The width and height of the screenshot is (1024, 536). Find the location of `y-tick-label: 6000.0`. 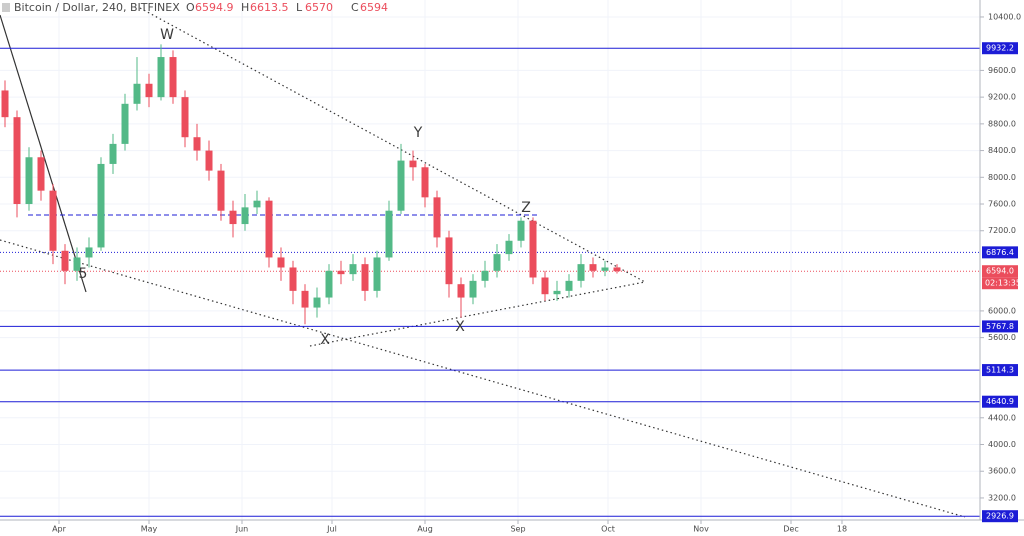

y-tick-label: 6000.0 is located at coordinates (1002, 310).